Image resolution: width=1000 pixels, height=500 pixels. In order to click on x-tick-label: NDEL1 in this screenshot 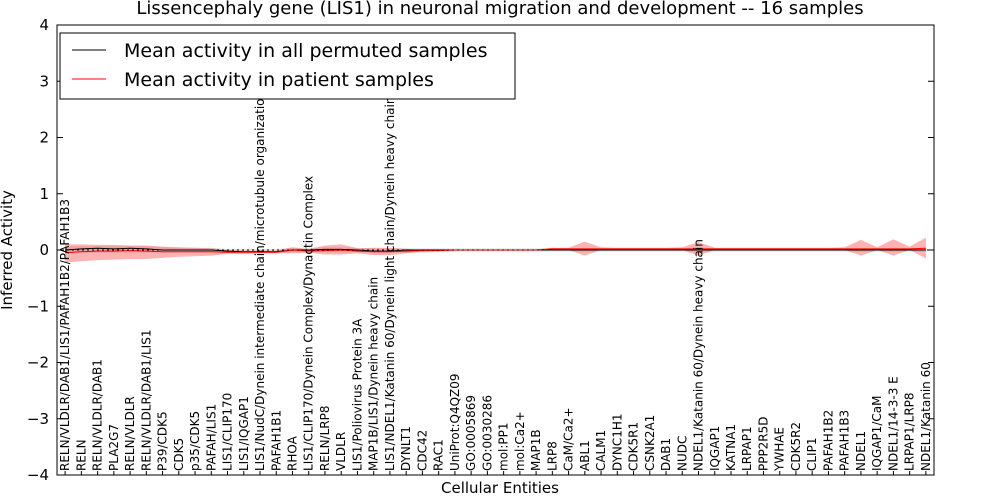, I will do `click(861, 451)`.